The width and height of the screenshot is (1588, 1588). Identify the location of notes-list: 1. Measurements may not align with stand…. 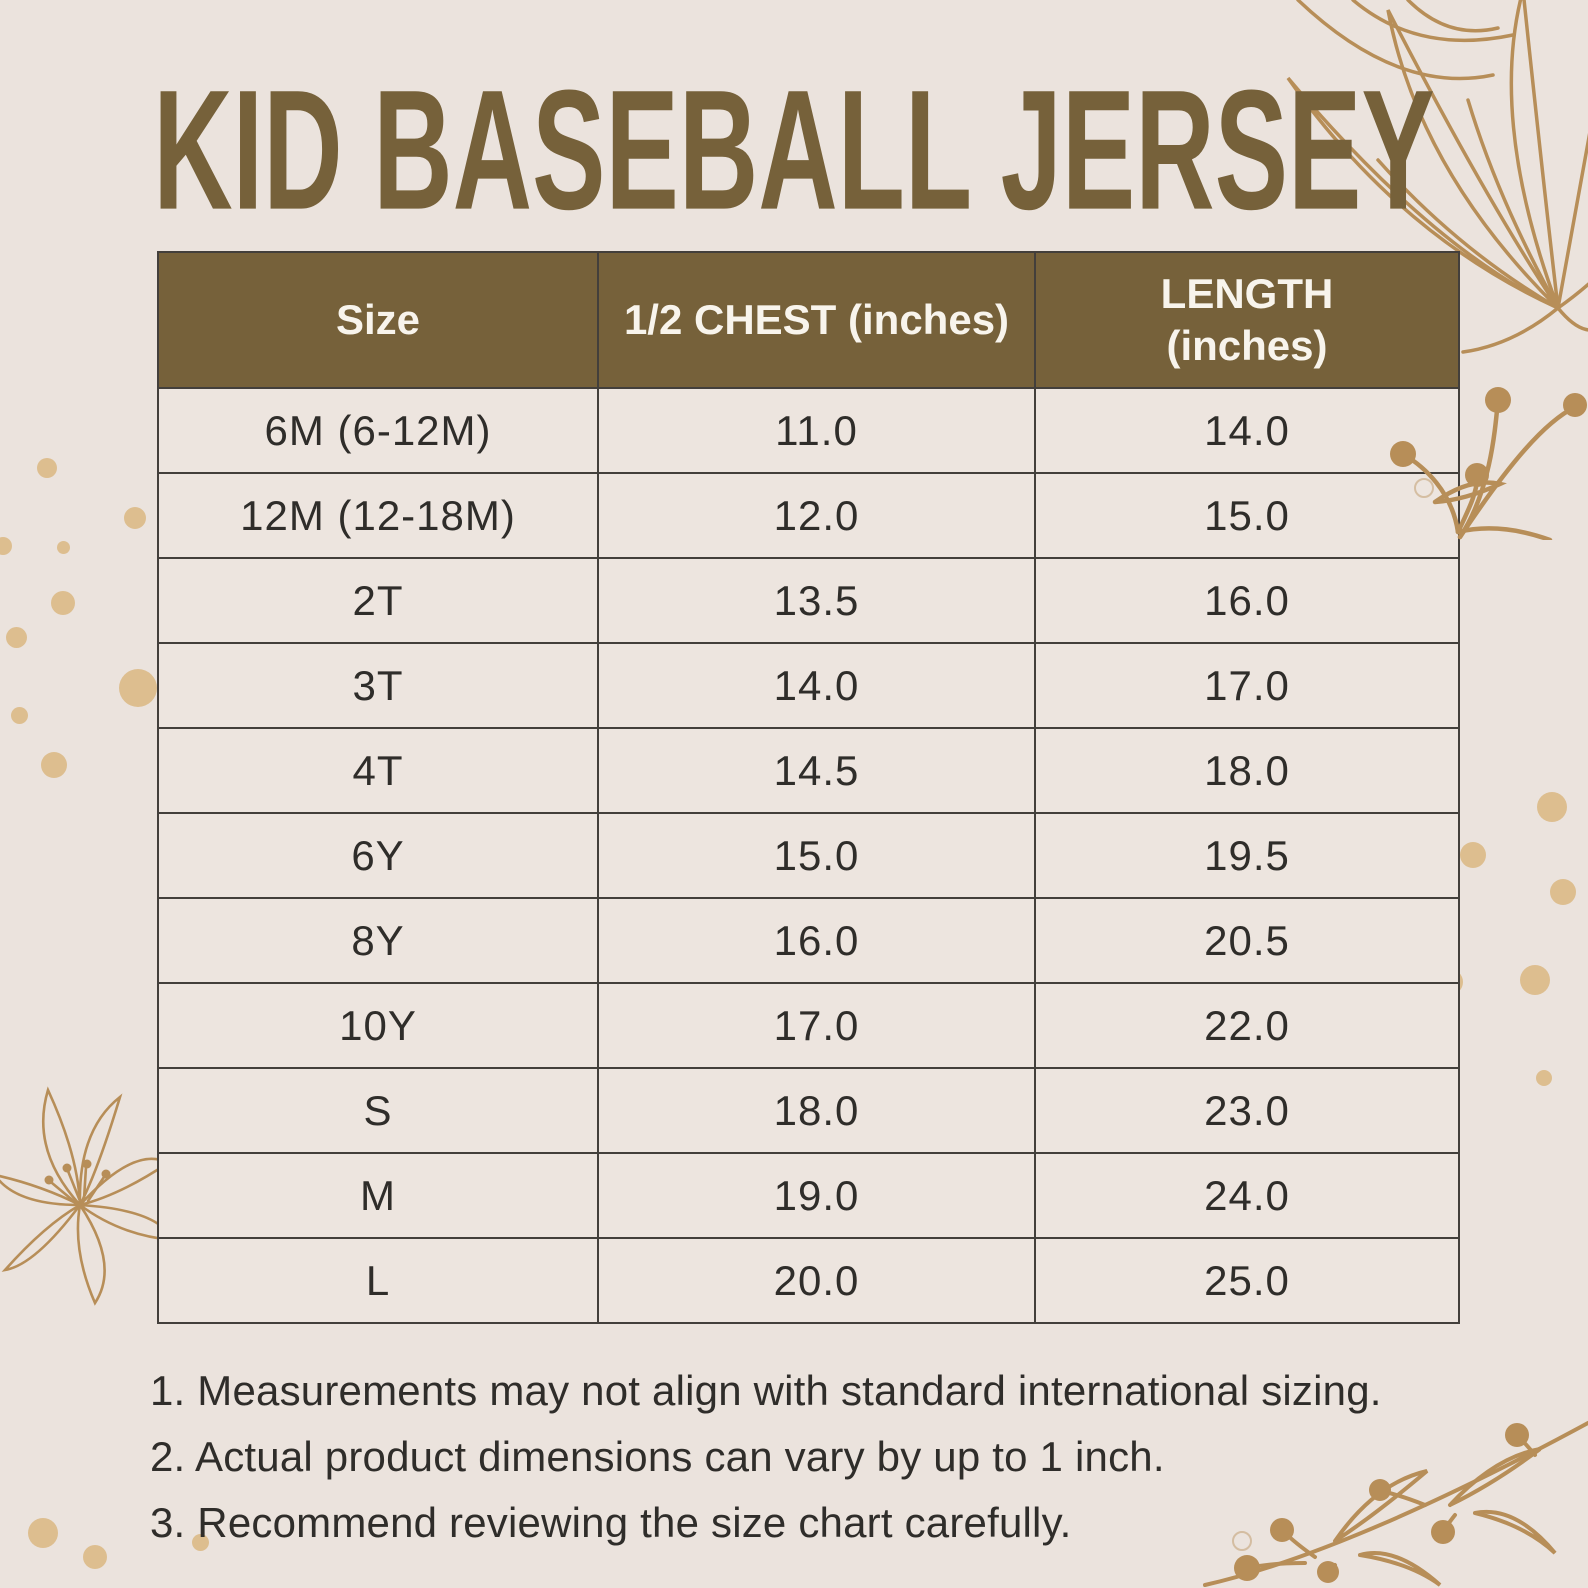
(865, 1457).